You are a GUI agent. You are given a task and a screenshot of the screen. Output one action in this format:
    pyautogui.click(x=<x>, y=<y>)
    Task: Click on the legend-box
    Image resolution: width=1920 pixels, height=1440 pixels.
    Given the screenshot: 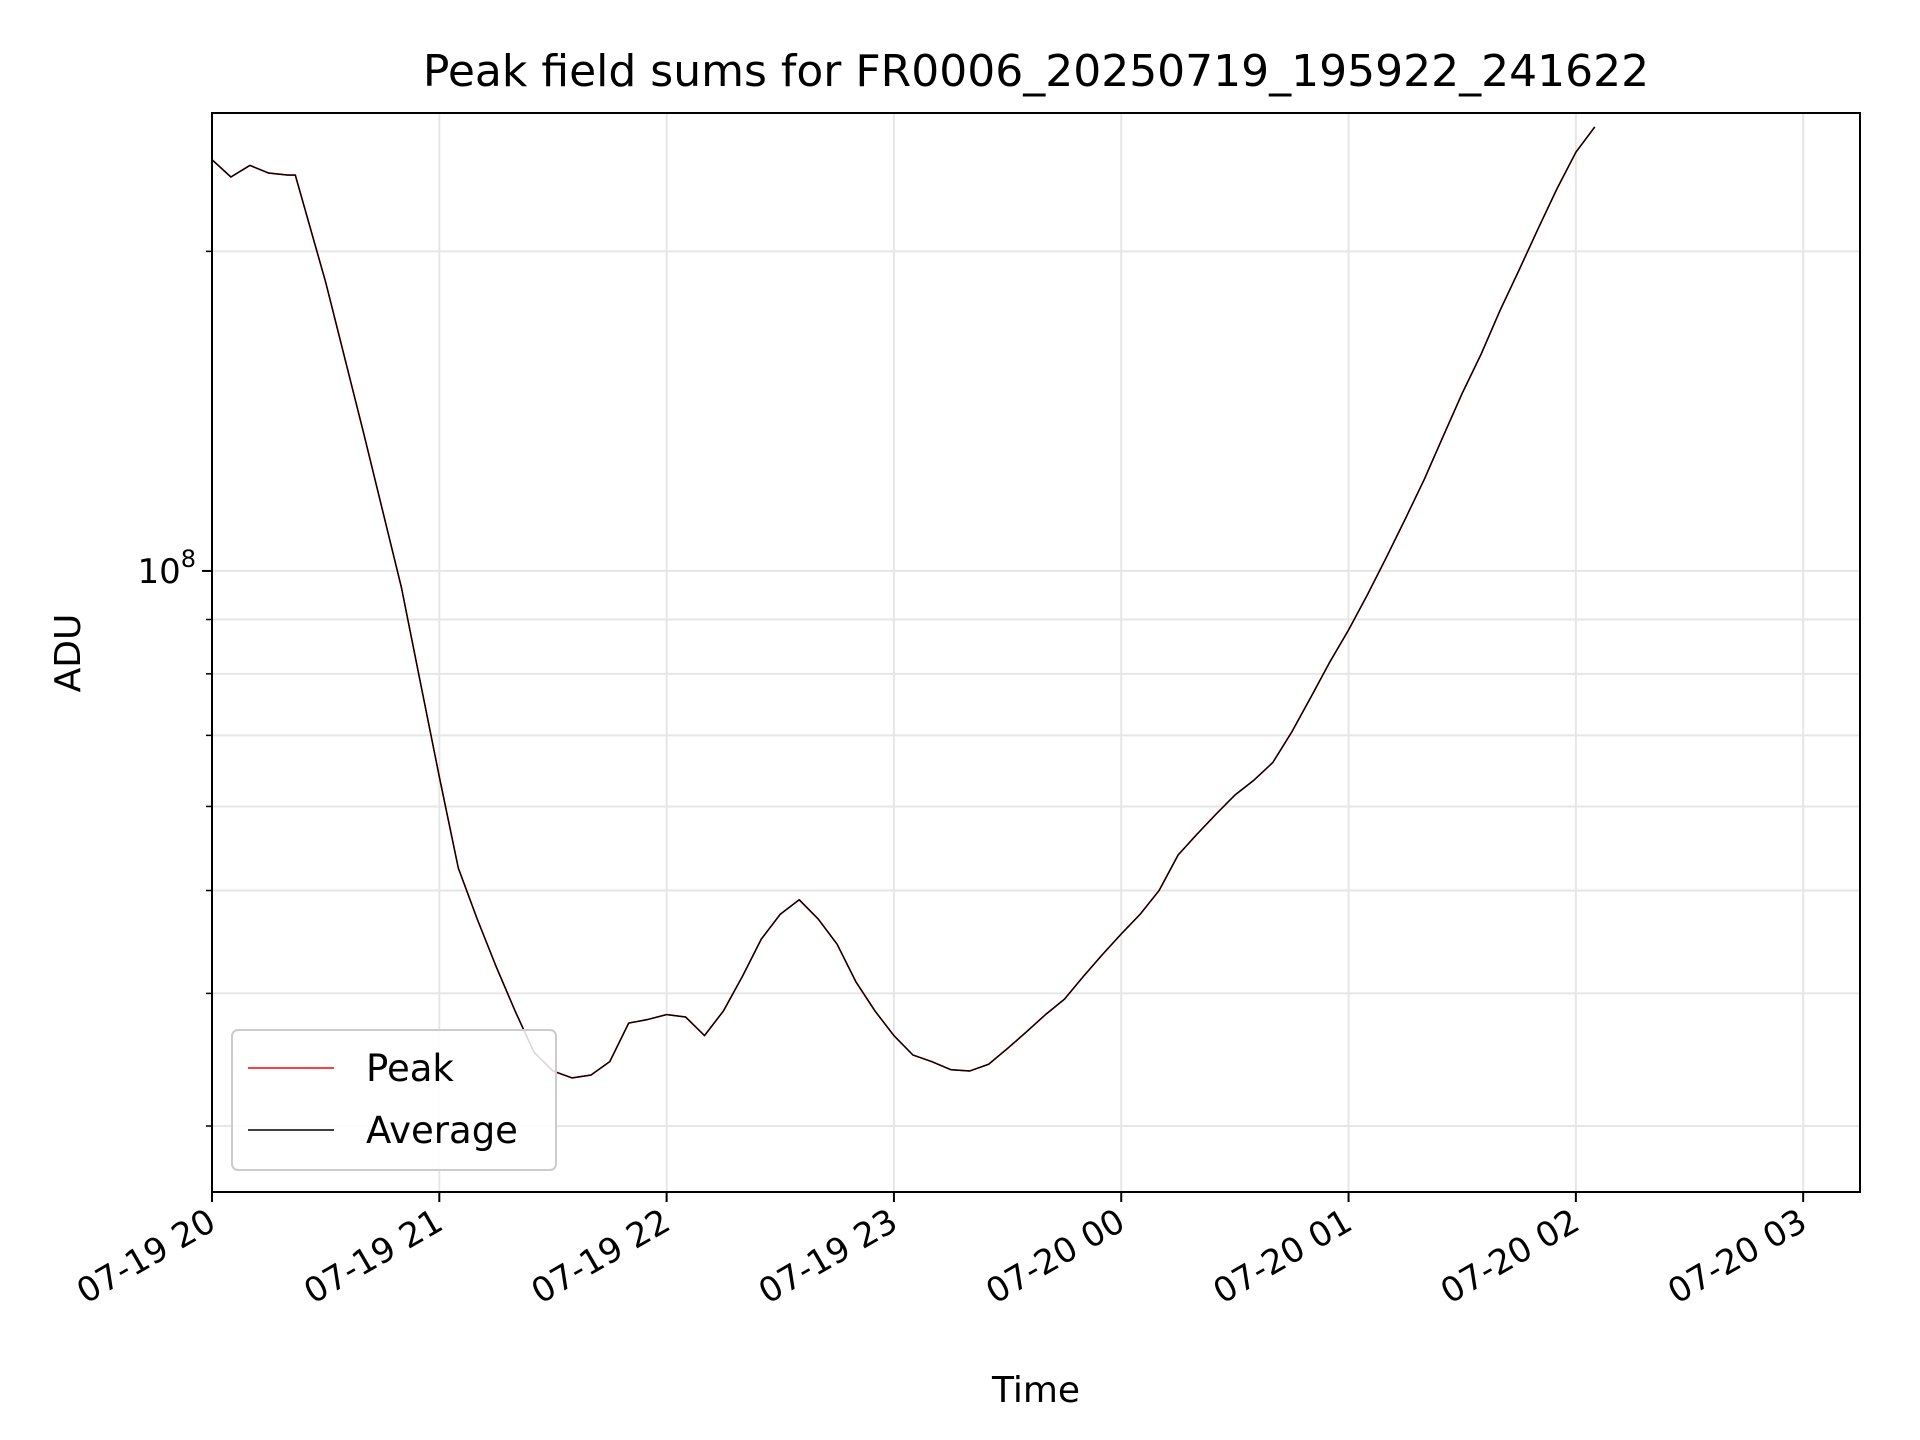 What is the action you would take?
    pyautogui.click(x=394, y=1100)
    